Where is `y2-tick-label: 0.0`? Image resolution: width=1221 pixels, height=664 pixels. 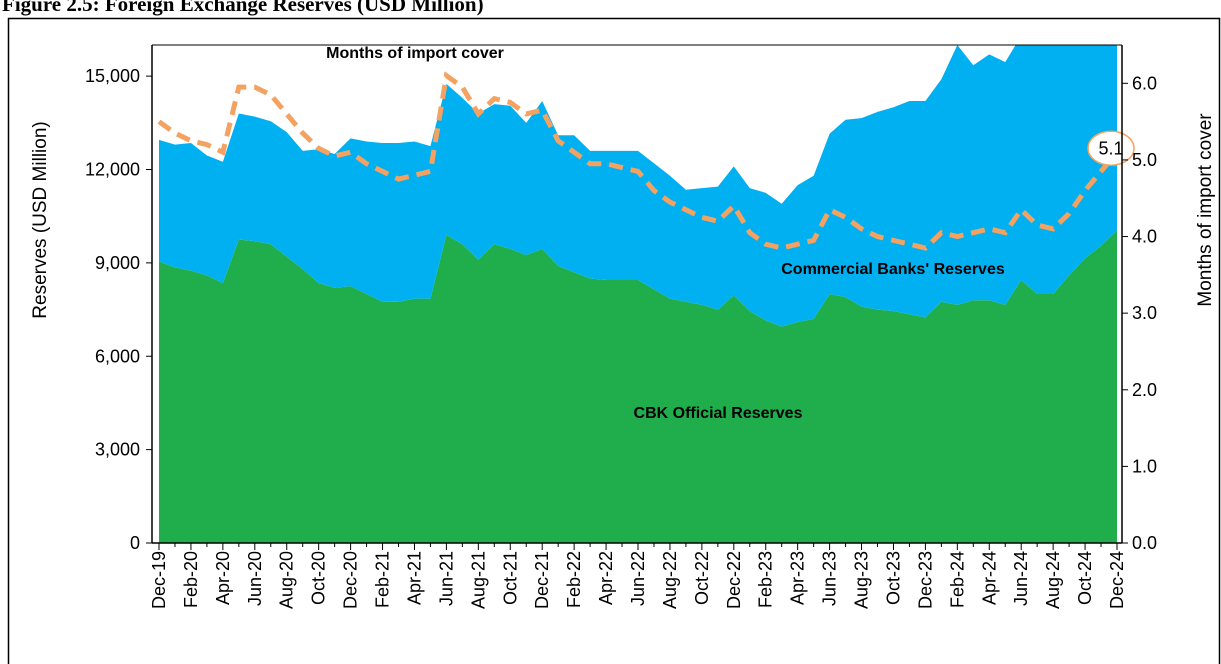
y2-tick-label: 0.0 is located at coordinates (1144, 543).